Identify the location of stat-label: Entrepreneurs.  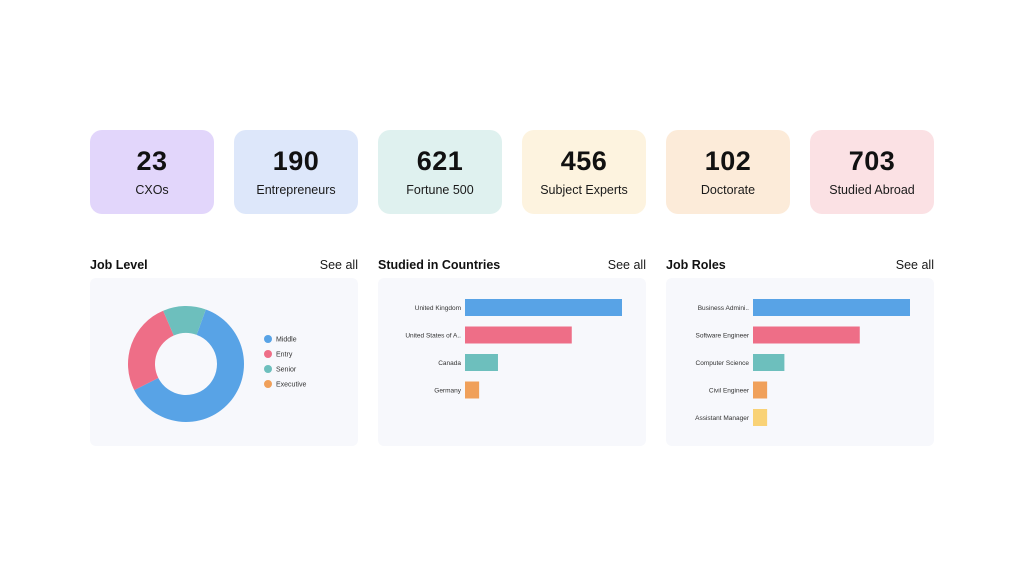
(296, 189).